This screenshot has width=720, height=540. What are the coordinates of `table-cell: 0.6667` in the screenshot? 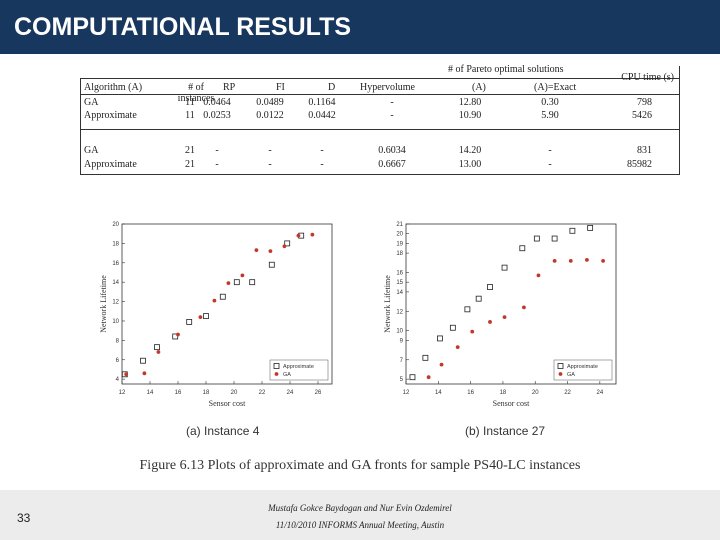 It's located at (392, 164).